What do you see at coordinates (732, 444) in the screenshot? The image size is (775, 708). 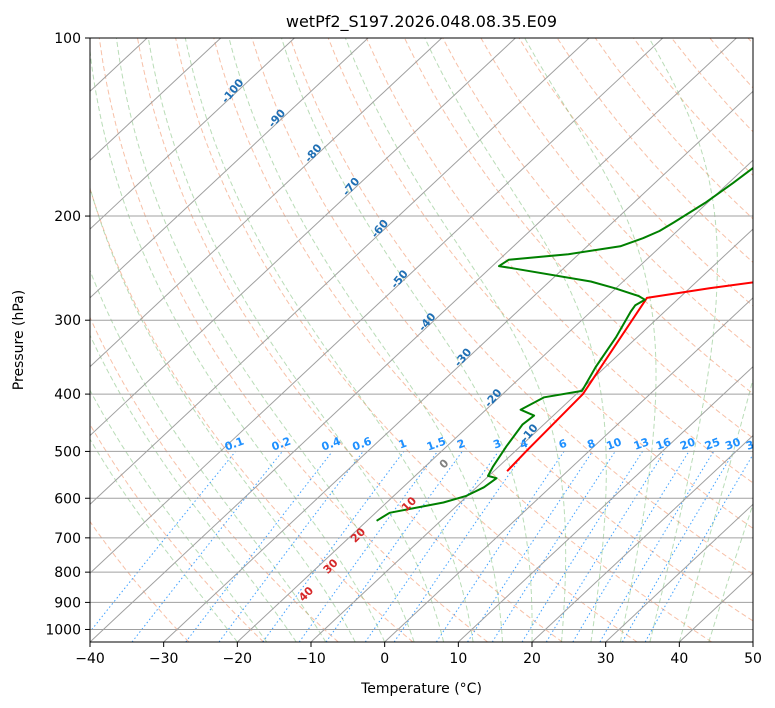 I see `mixing-ratio-label: 30` at bounding box center [732, 444].